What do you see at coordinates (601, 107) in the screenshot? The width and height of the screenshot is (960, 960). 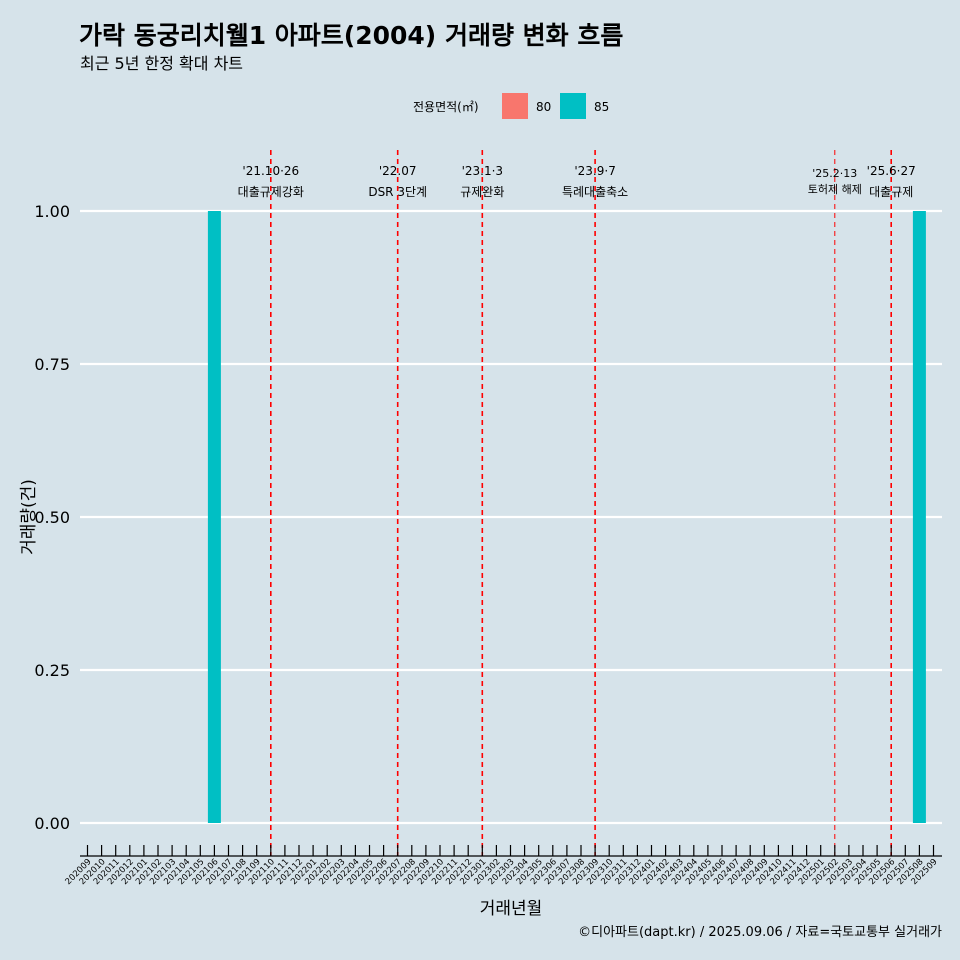 I see `legend-label-85: 85` at bounding box center [601, 107].